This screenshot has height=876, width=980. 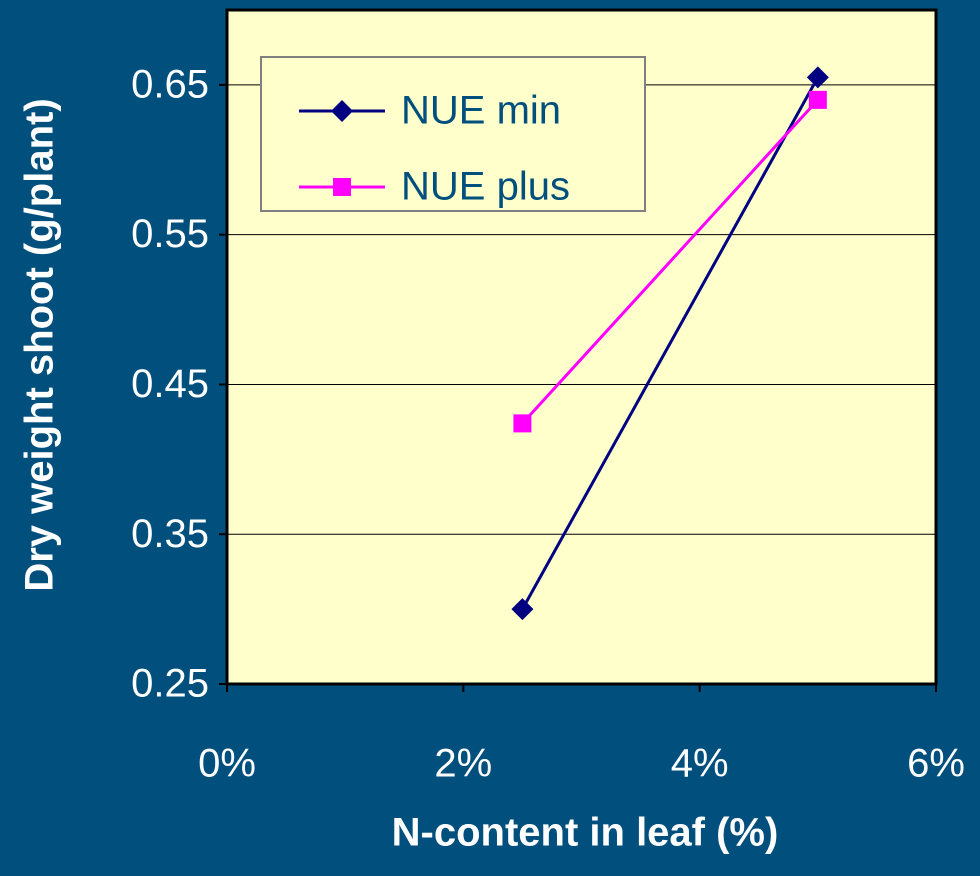 What do you see at coordinates (453, 134) in the screenshot?
I see `legend` at bounding box center [453, 134].